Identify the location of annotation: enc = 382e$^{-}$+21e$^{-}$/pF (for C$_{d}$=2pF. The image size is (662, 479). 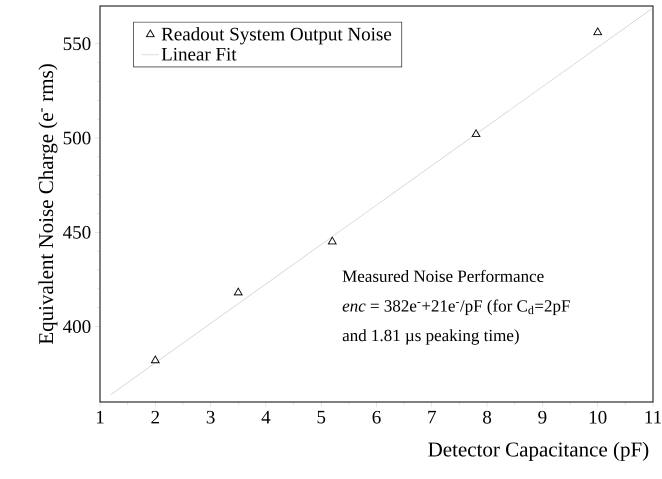
(456, 308).